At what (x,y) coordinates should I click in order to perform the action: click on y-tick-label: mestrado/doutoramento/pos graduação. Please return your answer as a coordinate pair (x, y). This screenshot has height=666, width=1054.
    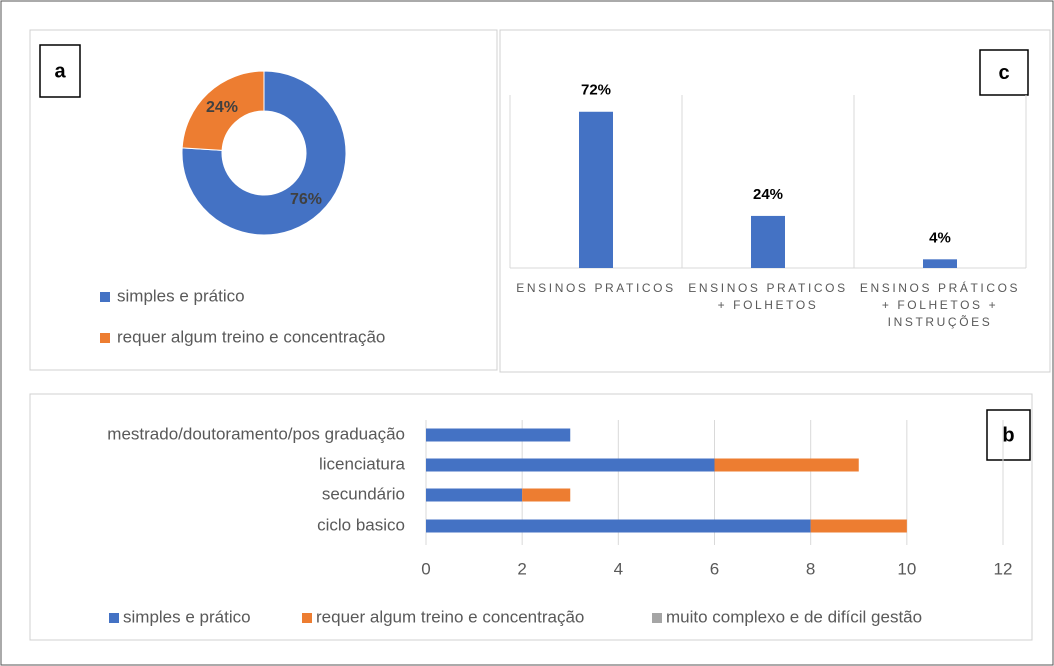
    Looking at the image, I should click on (256, 433).